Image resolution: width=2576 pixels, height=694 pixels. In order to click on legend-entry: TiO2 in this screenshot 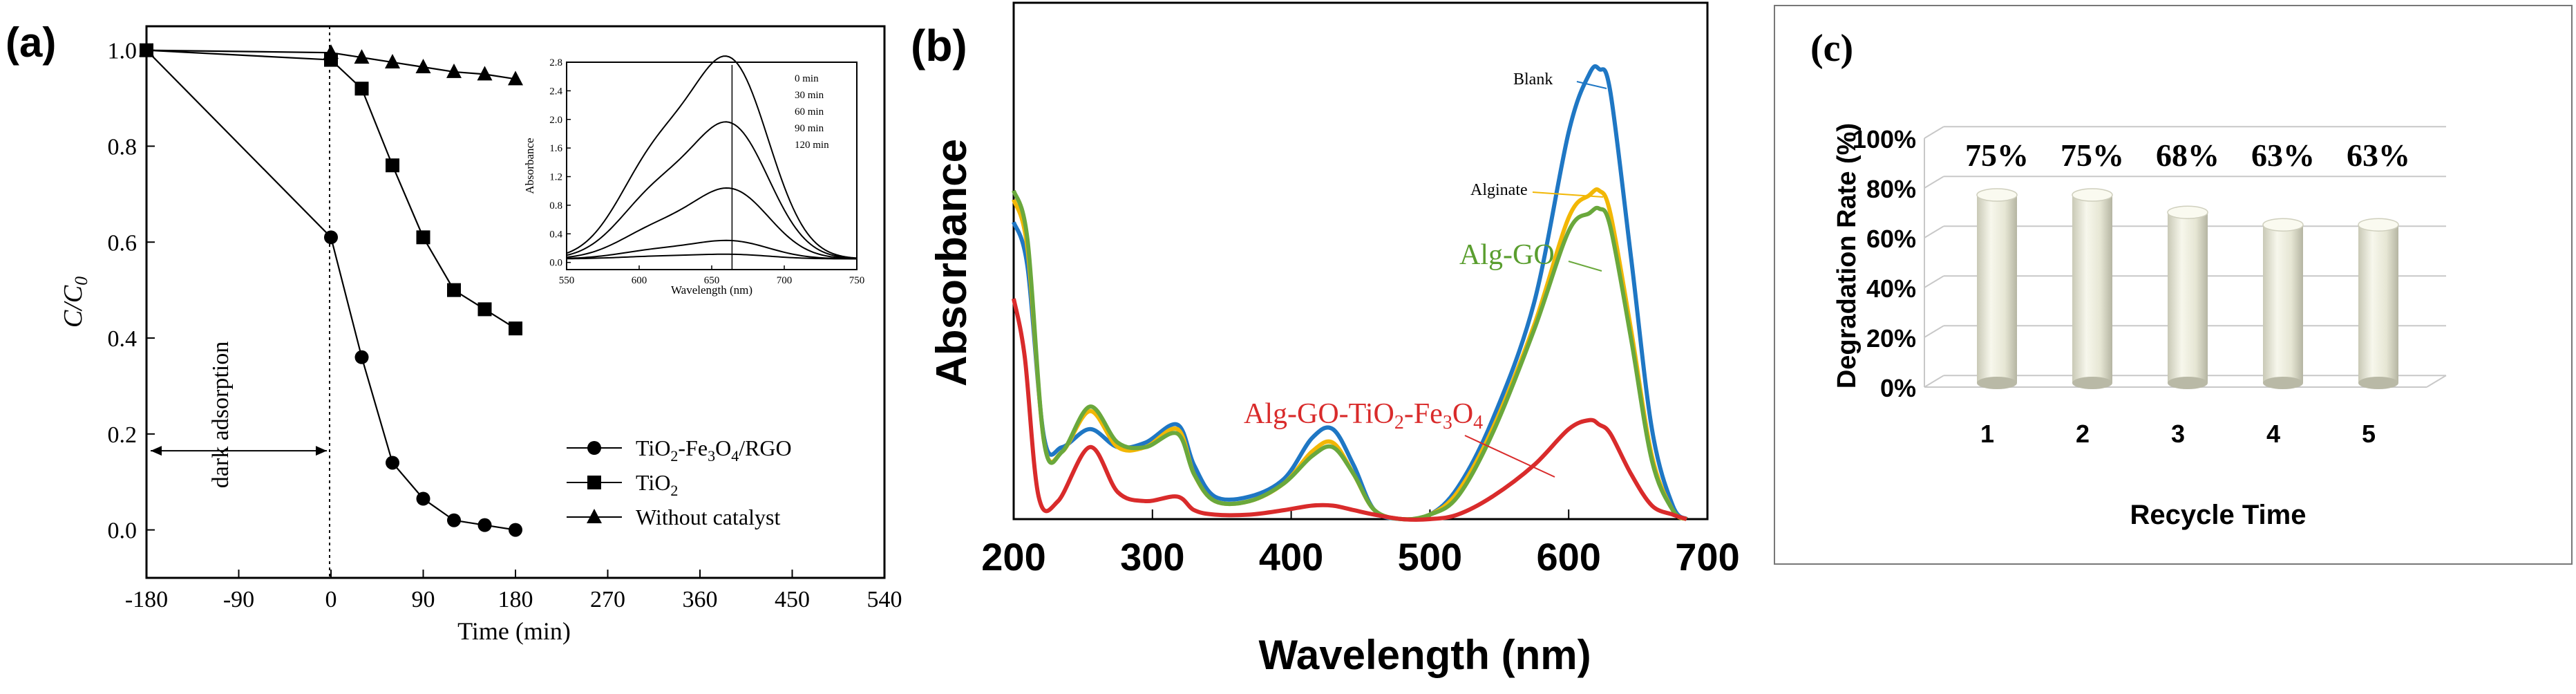, I will do `click(657, 485)`.